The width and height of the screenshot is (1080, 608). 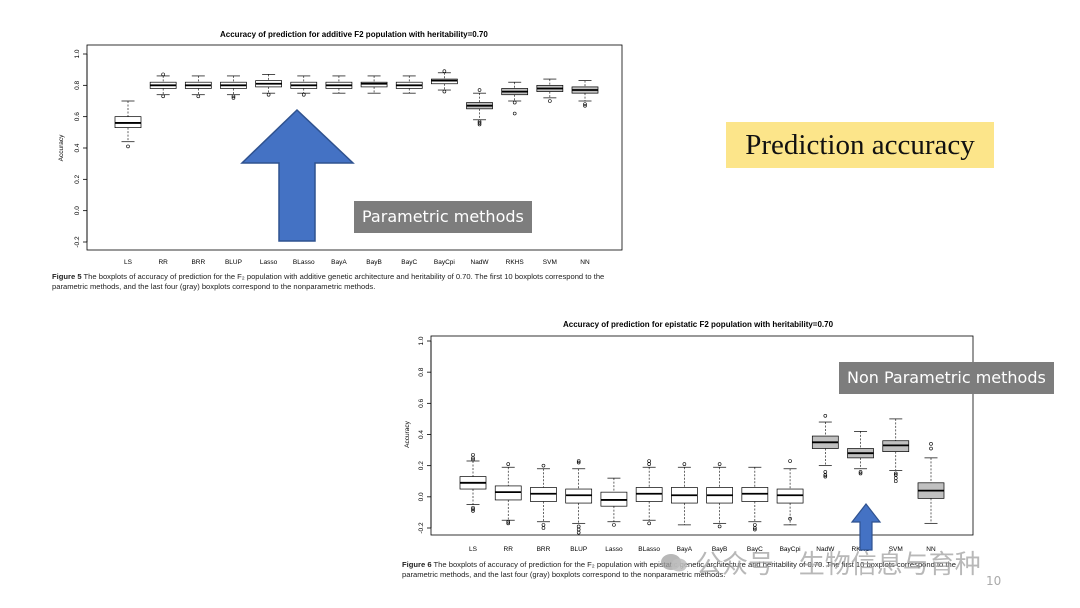 I want to click on boxplot-blup, so click(x=579, y=497).